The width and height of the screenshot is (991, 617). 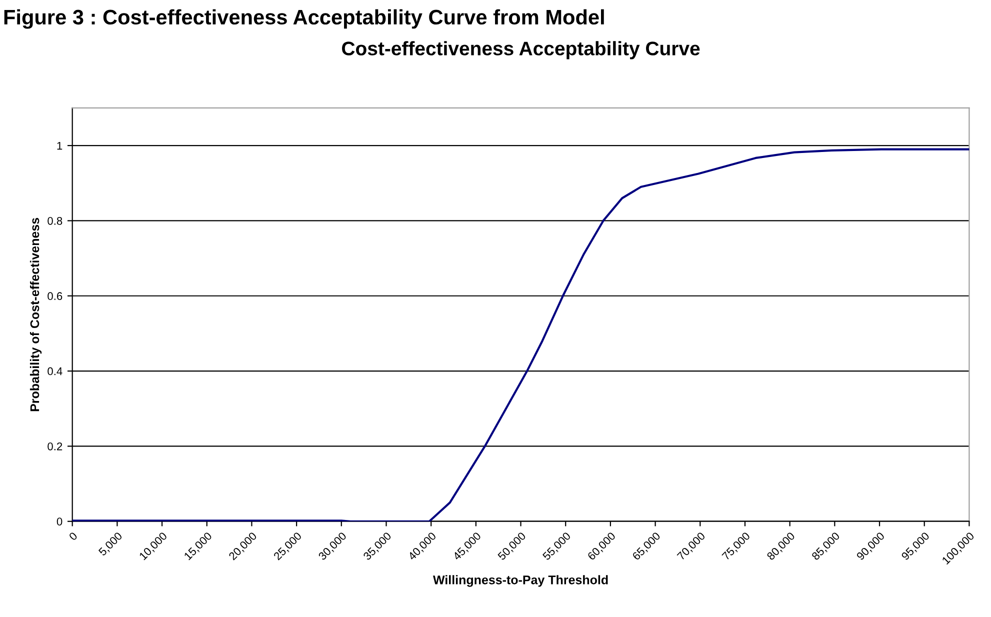 What do you see at coordinates (521, 50) in the screenshot?
I see `chart-title: Cost-effectiveness Acceptability Curve` at bounding box center [521, 50].